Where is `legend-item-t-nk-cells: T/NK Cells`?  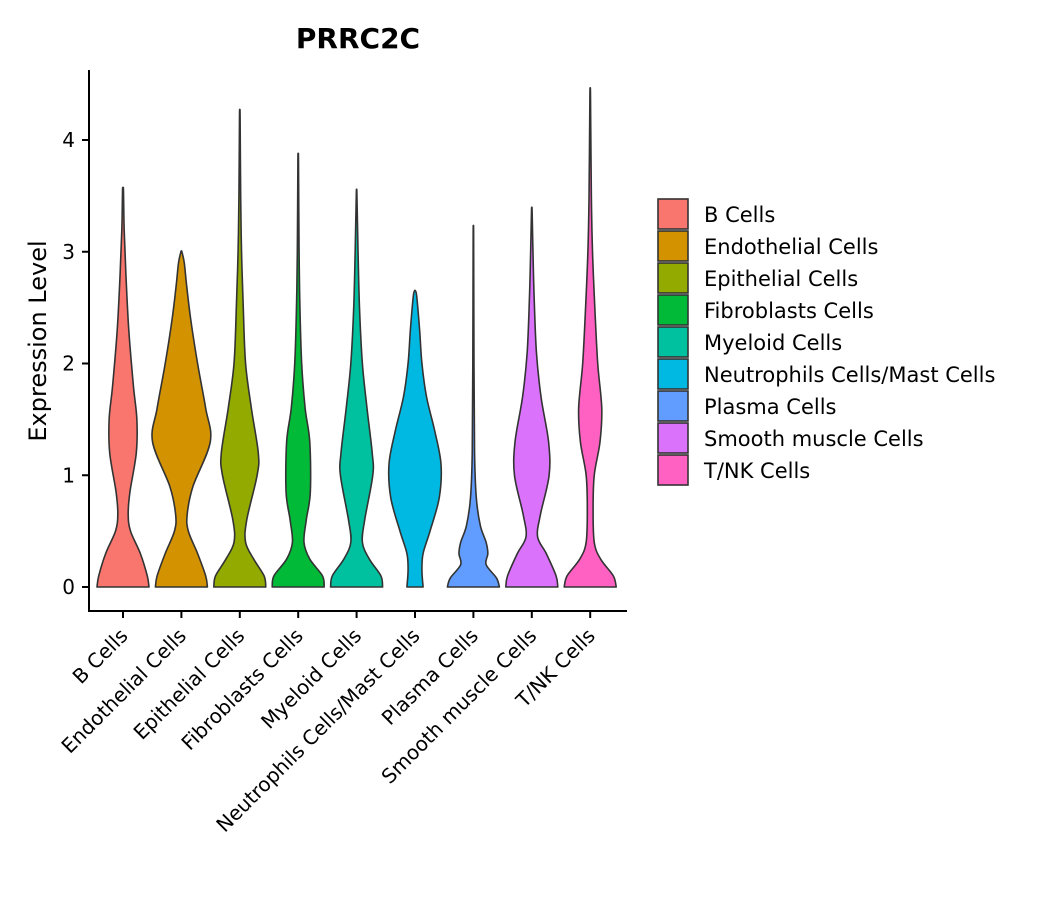
legend-item-t-nk-cells: T/NK Cells is located at coordinates (733, 470).